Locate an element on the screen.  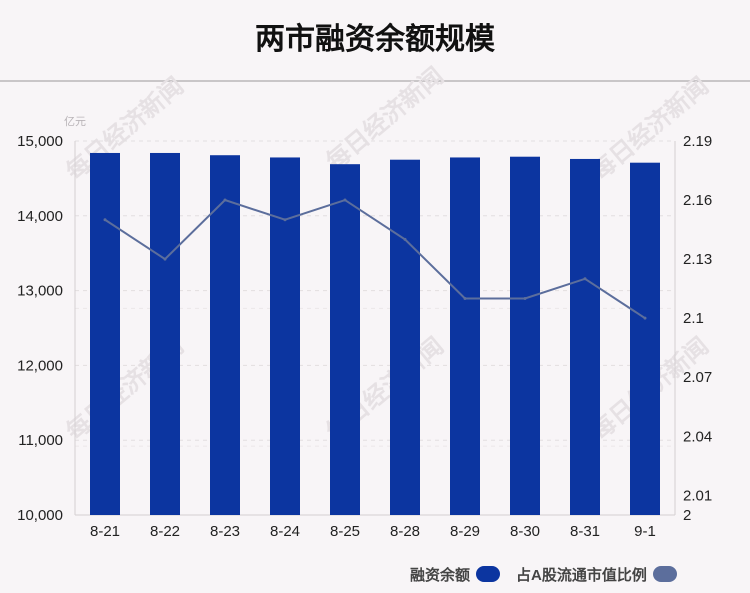
y-right-tick-label: 2.1 is located at coordinates (693, 318).